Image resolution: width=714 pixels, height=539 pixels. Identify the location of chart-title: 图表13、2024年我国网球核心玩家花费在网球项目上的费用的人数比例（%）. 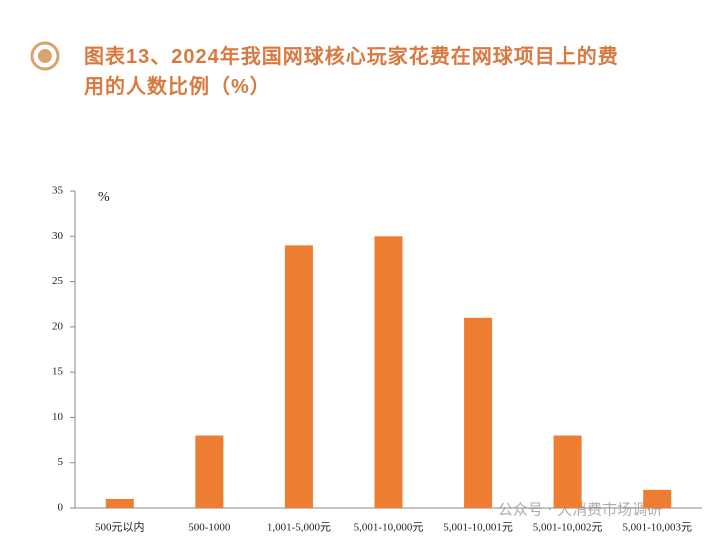
(351, 72).